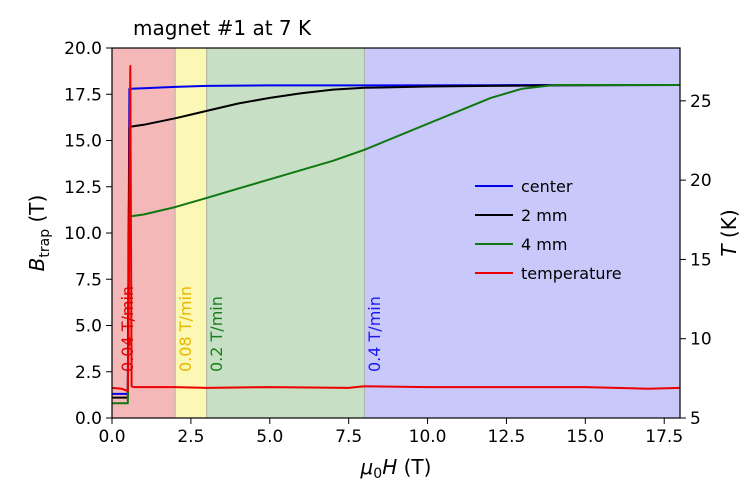 The image size is (749, 487). Describe the element at coordinates (701, 102) in the screenshot. I see `y-right-tick-label: 25` at that location.